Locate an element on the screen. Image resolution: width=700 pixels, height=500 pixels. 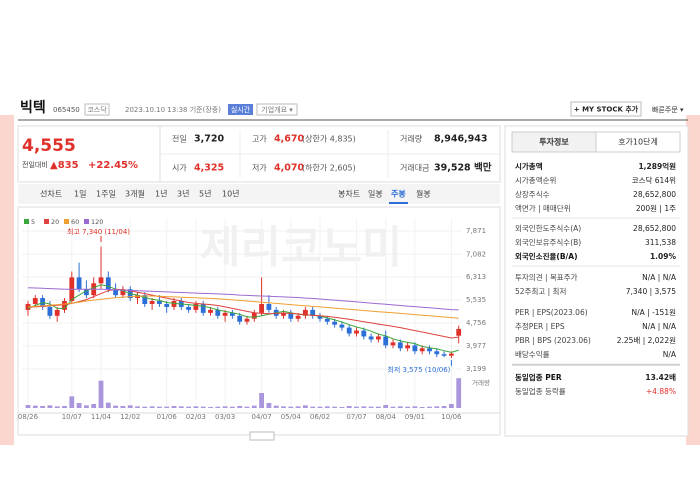
collapse-button is located at coordinates (262, 436).